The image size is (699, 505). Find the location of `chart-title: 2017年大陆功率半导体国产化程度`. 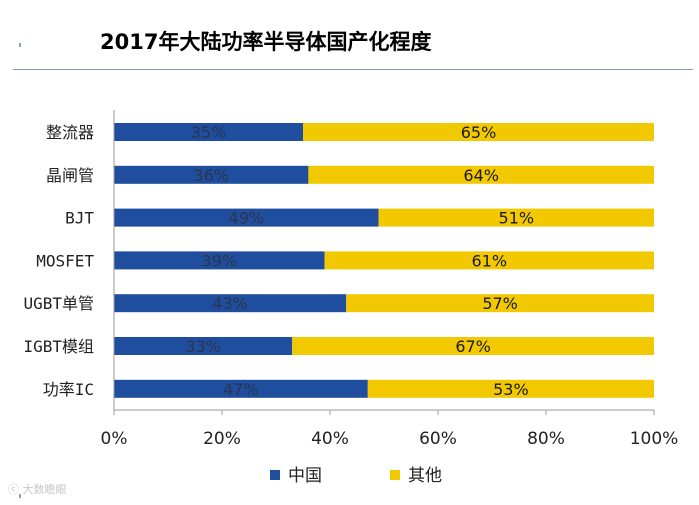

chart-title: 2017年大陆功率半导体国产化程度 is located at coordinates (266, 42).